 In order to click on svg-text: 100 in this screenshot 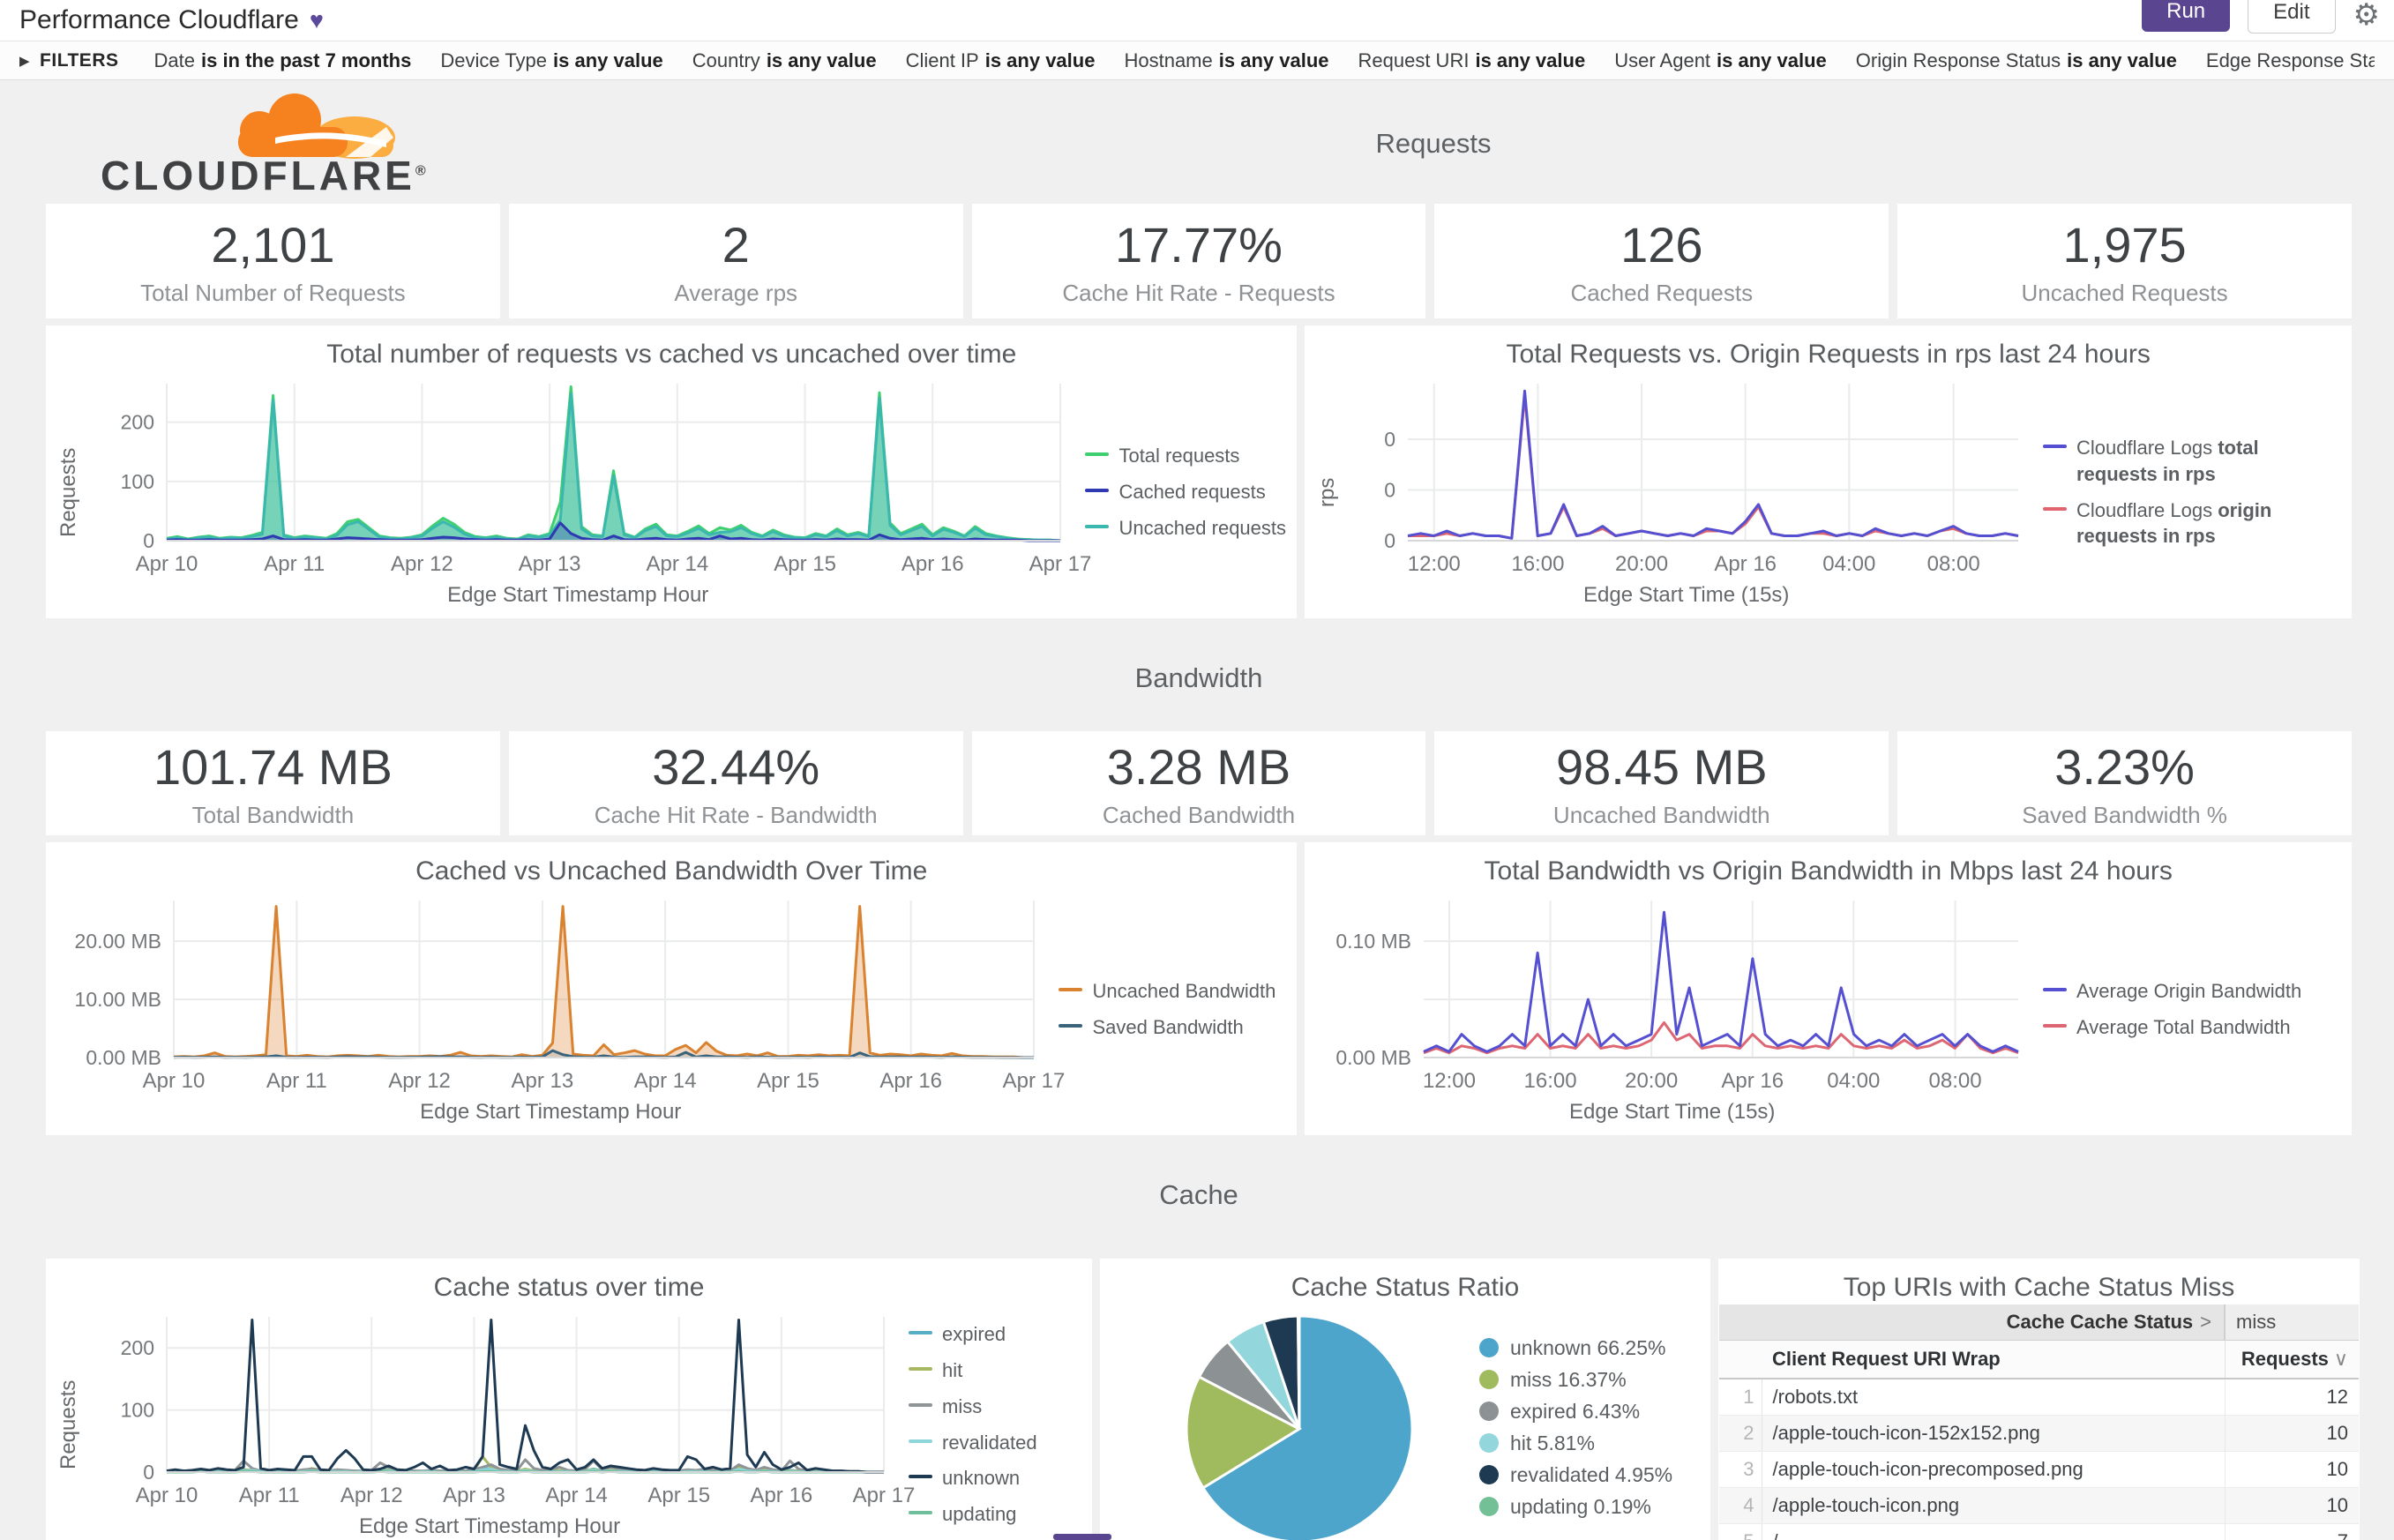, I will do `click(137, 482)`.